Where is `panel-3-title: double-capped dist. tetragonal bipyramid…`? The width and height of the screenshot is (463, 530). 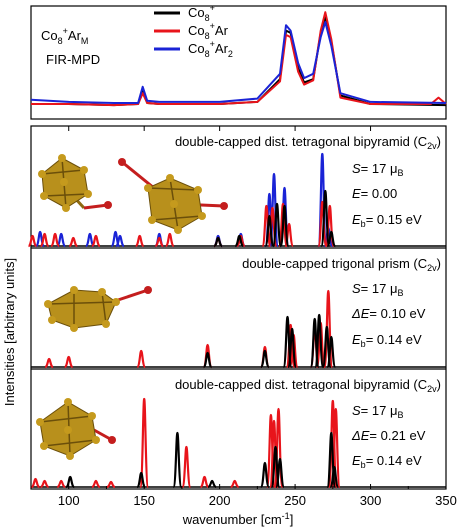
panel-3-title: double-capped dist. tetragonal bipyramid… is located at coordinates (308, 385).